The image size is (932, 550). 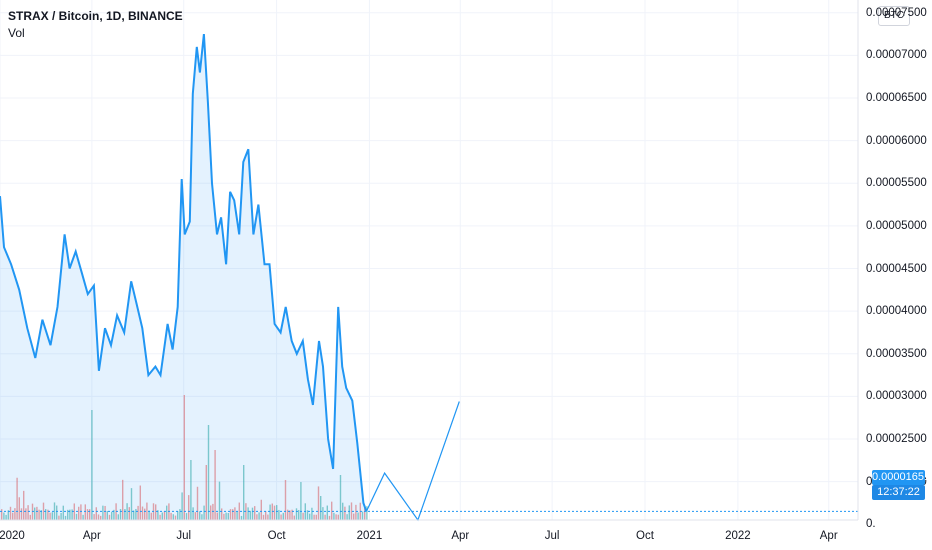 I want to click on price-axis-label: 0.00003500, so click(x=896, y=353).